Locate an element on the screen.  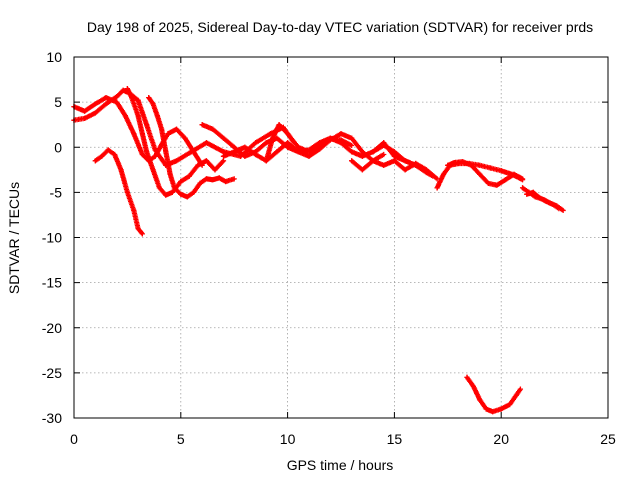
y-axis-label: SDTVAR / TECUs is located at coordinates (14, 238).